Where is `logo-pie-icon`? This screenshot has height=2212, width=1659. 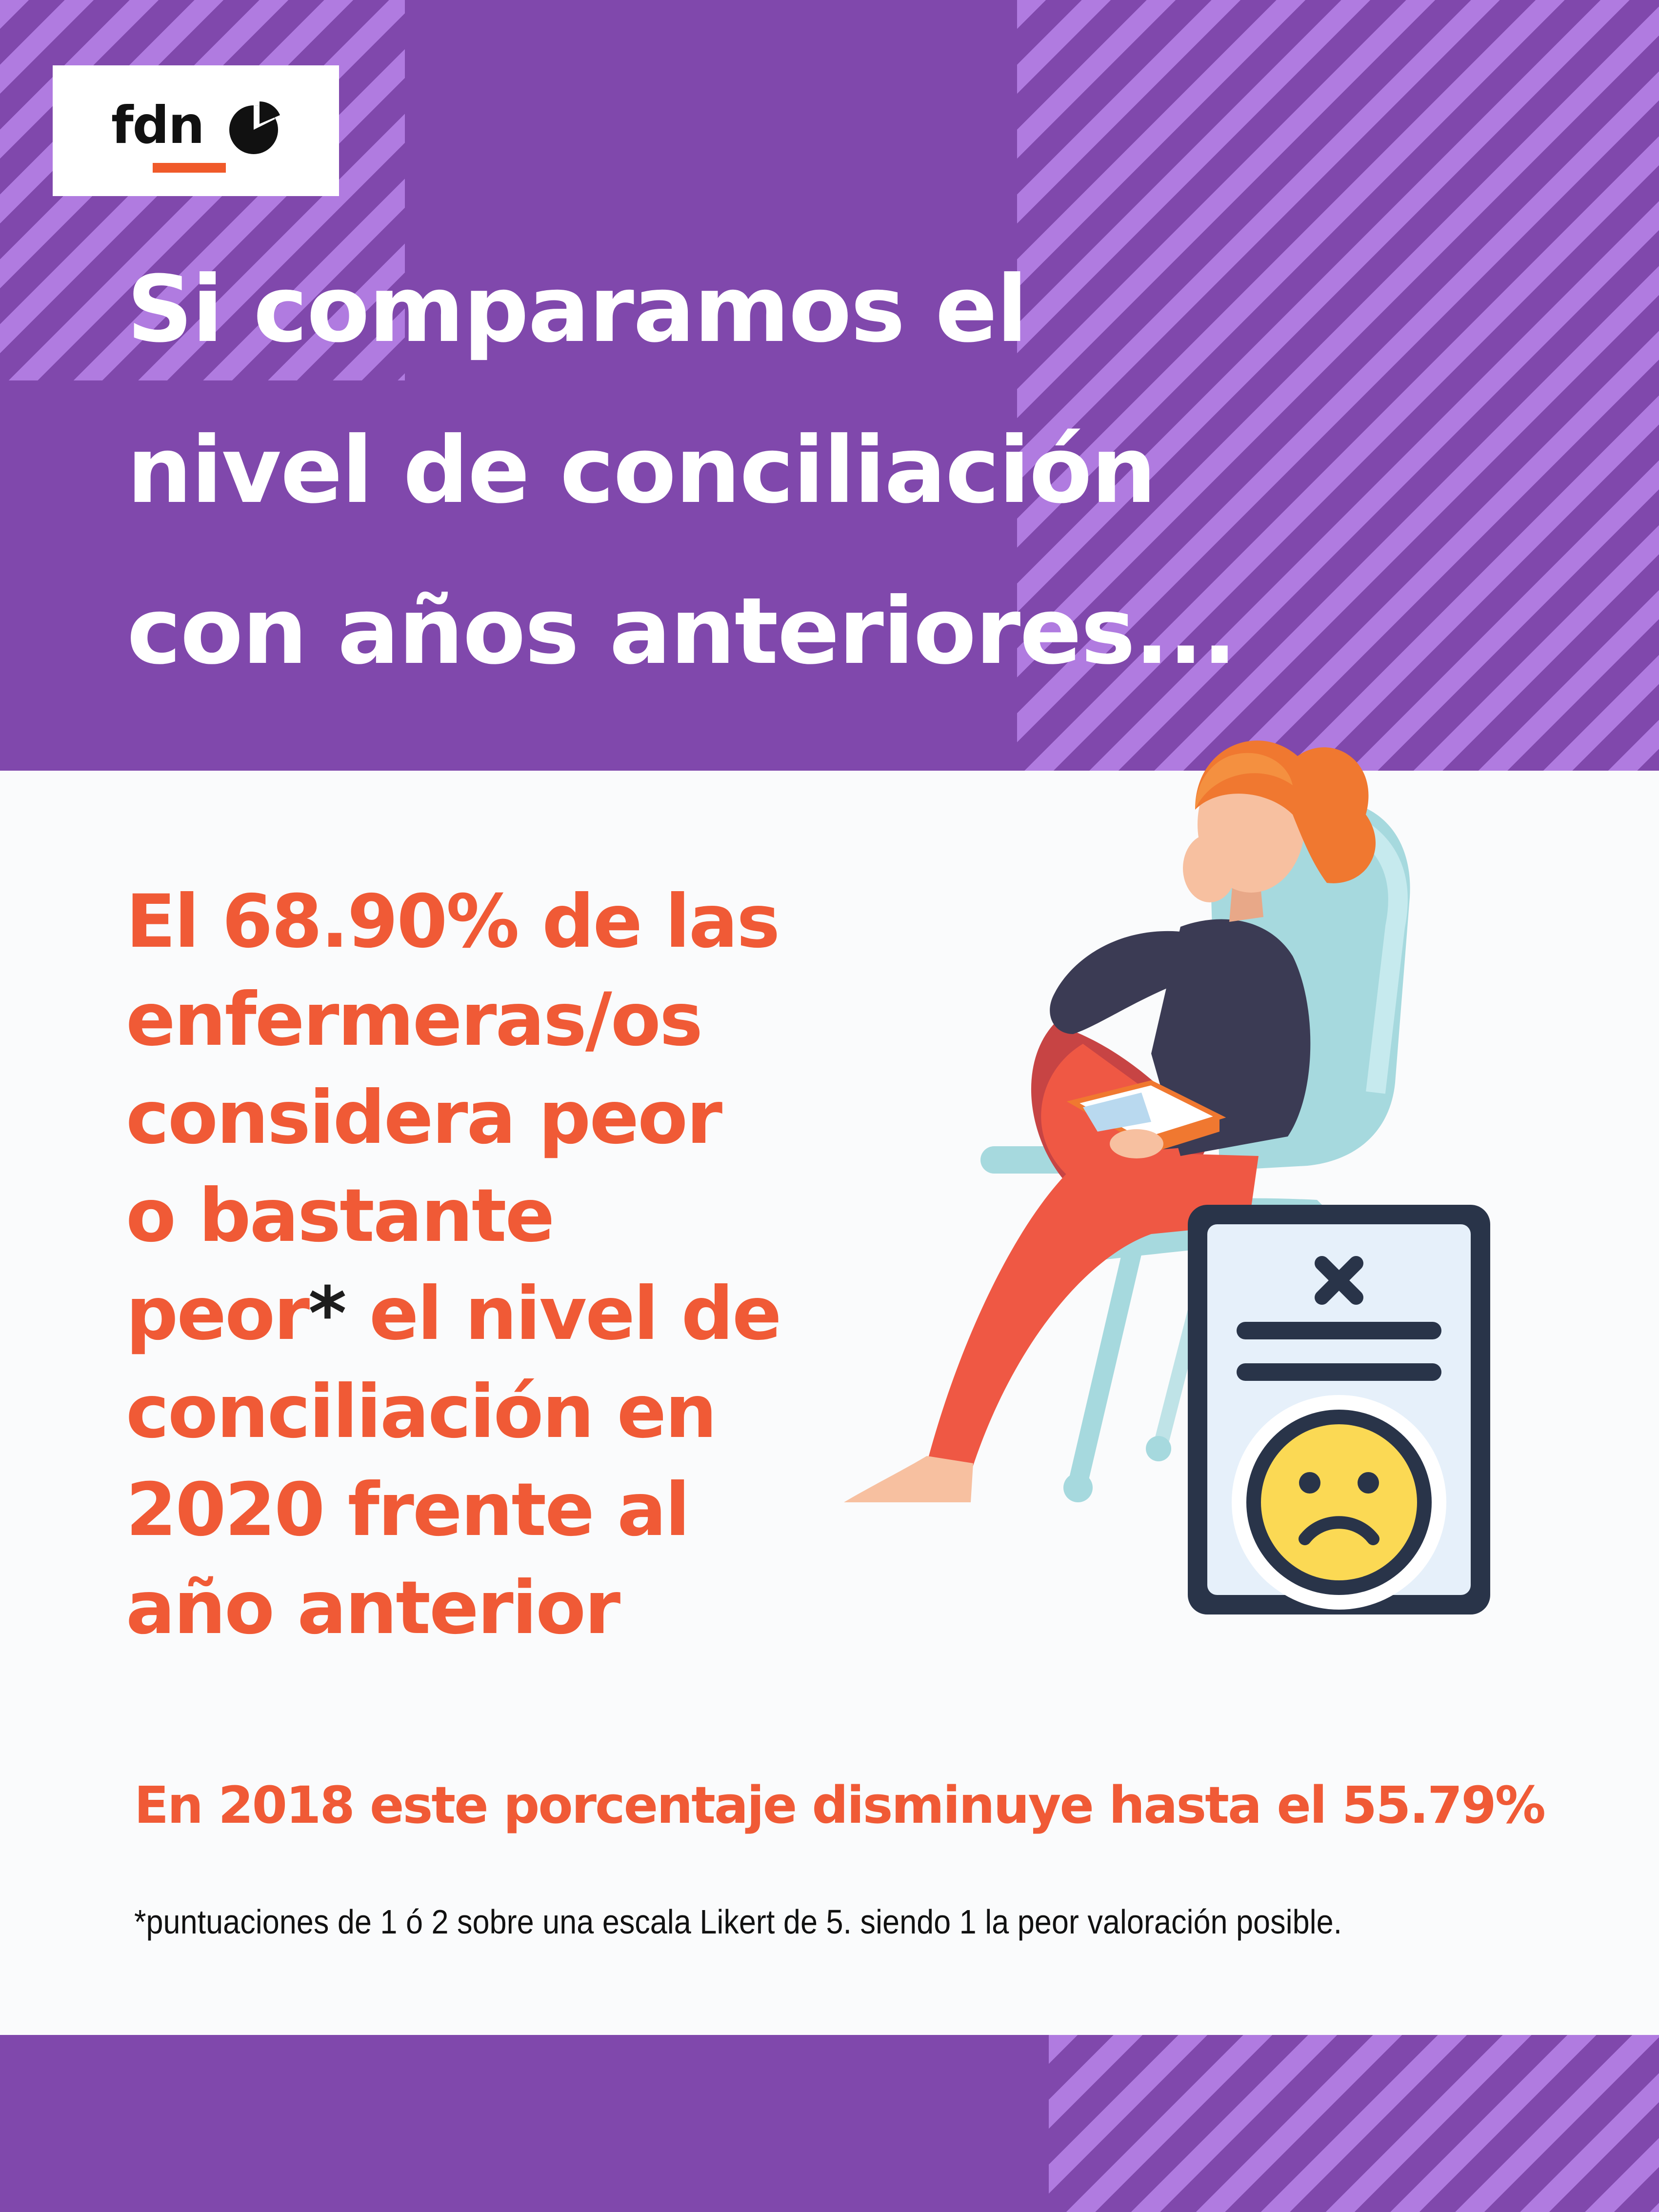 logo-pie-icon is located at coordinates (255, 128).